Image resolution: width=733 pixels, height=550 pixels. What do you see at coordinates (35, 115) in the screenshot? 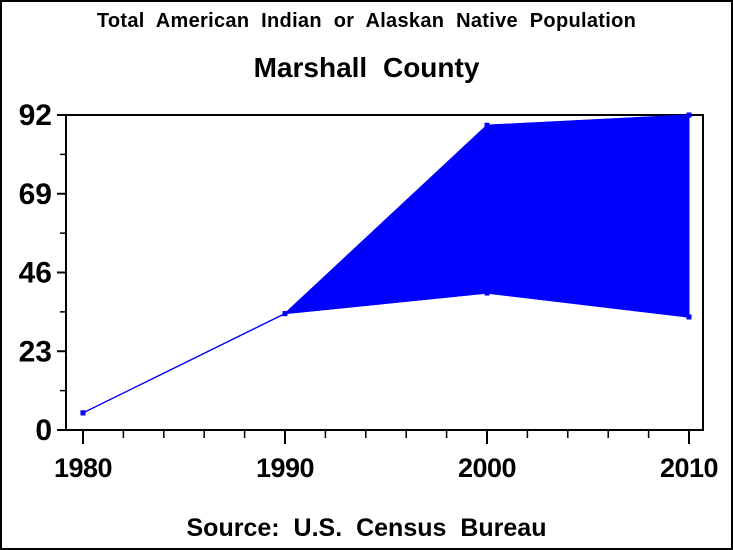
I see `y-tick-label: 92` at bounding box center [35, 115].